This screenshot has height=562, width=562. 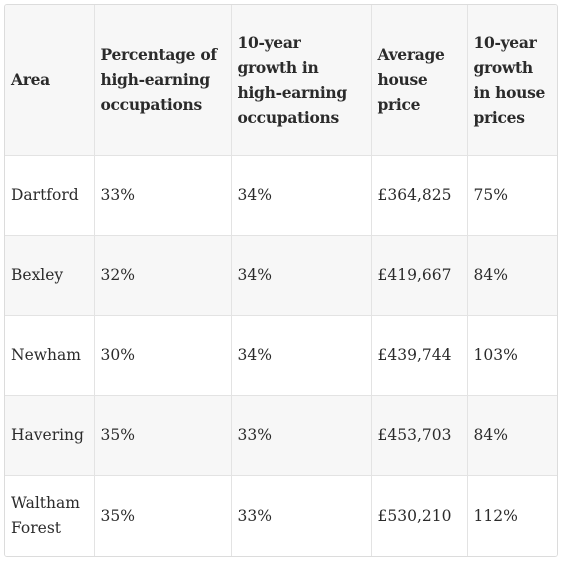 I want to click on table-row: Havering 35% 33% £453,703 84%, so click(x=281, y=436).